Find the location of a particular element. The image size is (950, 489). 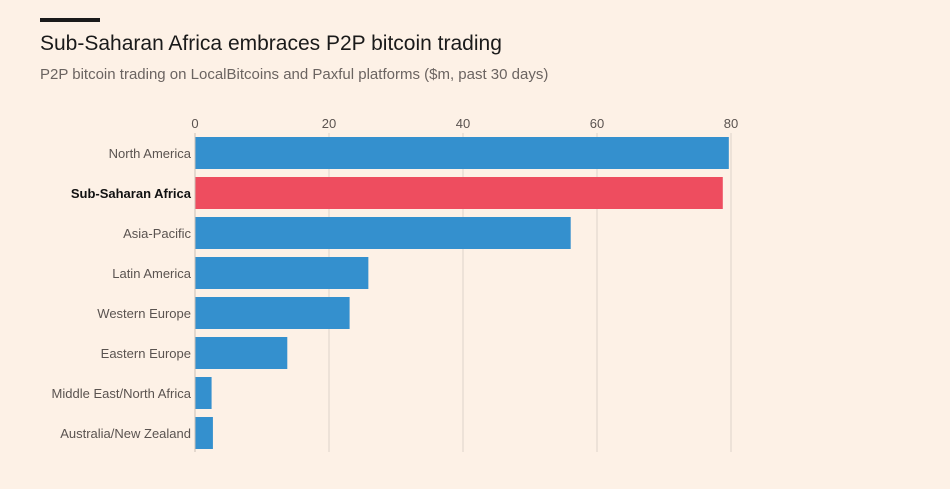

title-accent-bar is located at coordinates (70, 20).